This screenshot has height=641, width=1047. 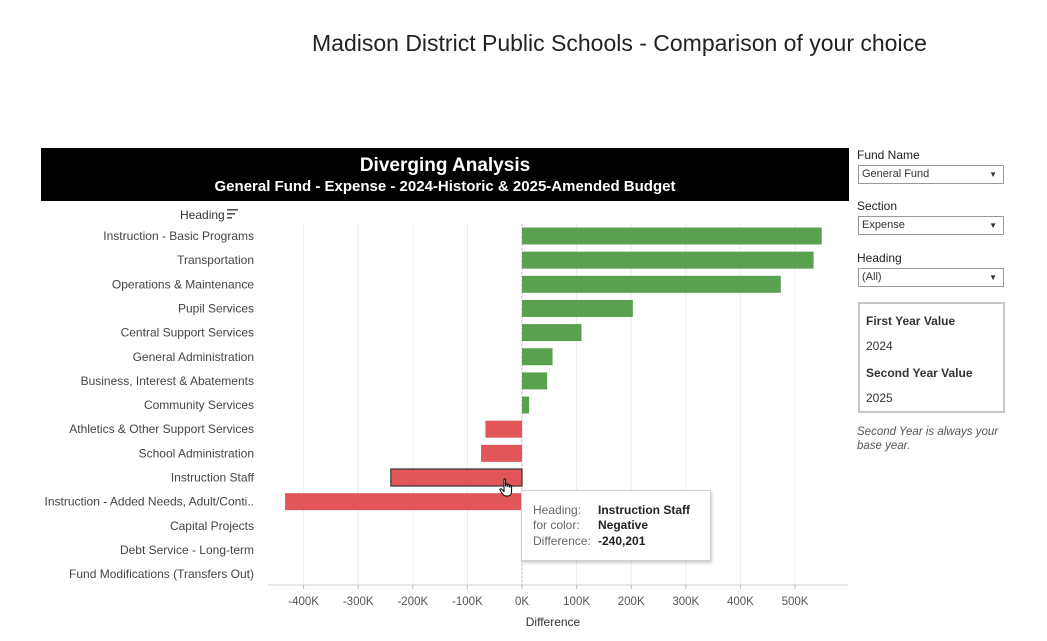 I want to click on tooltip-value-color: Negative, so click(x=623, y=525).